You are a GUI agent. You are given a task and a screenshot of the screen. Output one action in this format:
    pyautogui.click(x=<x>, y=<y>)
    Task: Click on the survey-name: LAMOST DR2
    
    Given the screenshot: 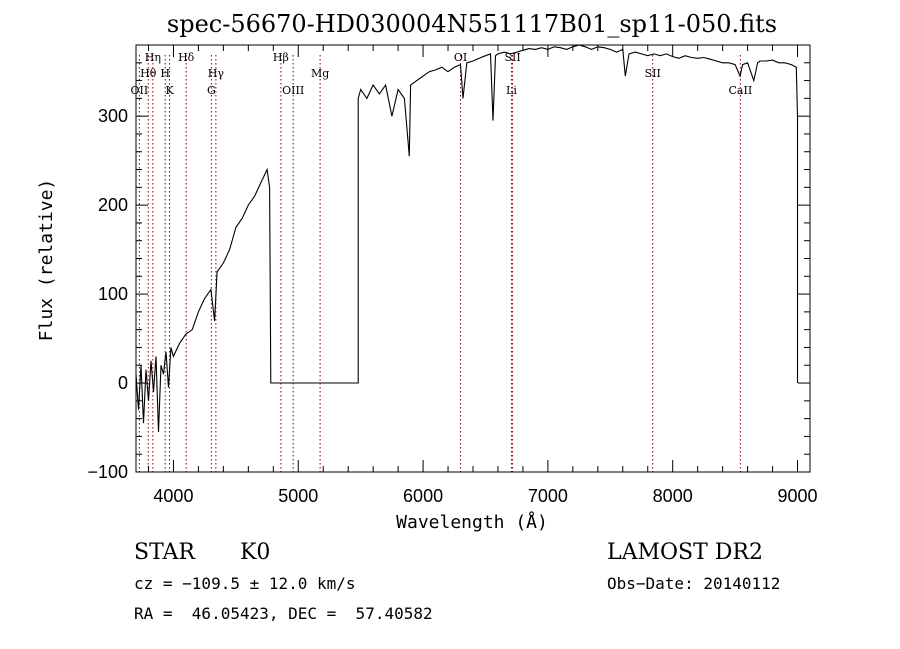 What is the action you would take?
    pyautogui.click(x=685, y=552)
    